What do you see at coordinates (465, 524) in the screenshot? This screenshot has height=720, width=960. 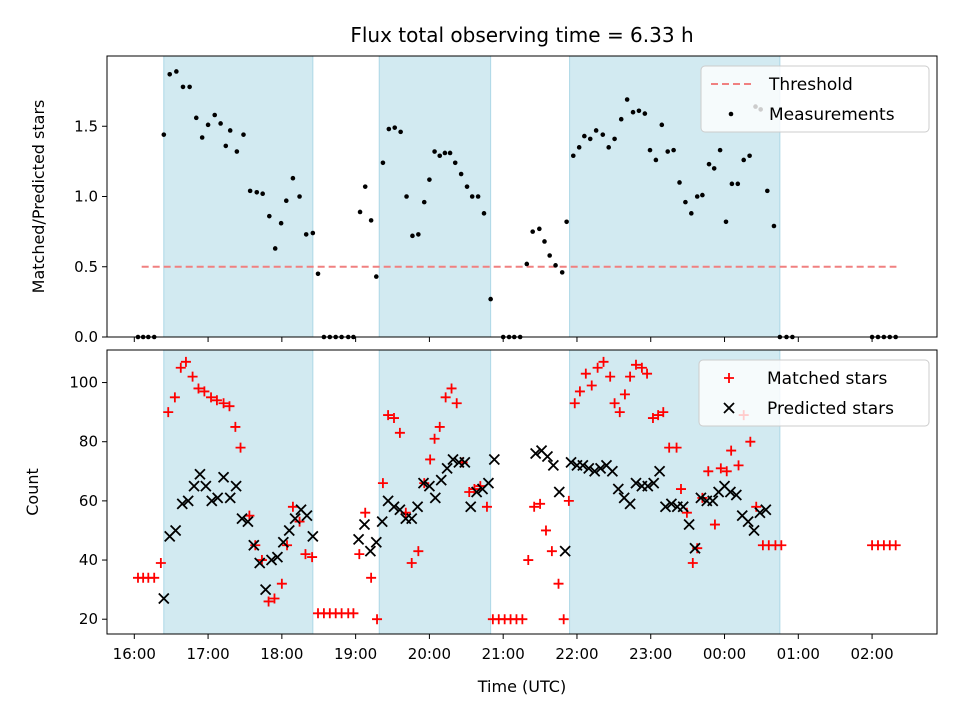 I see `series-predicted-stars` at bounding box center [465, 524].